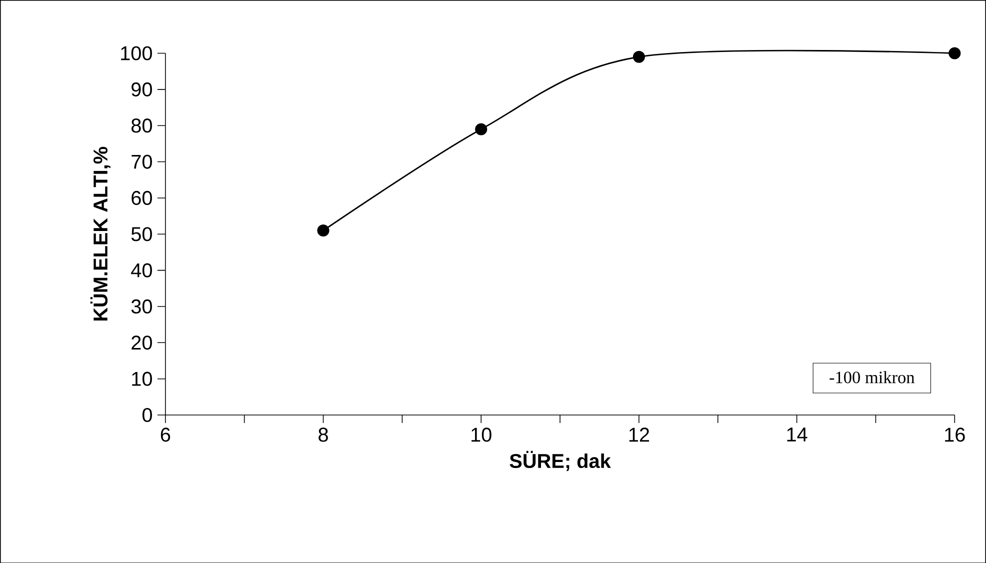 Image resolution: width=986 pixels, height=563 pixels. Describe the element at coordinates (100, 233) in the screenshot. I see `y-axis-title: KÜM.ELEK ALTI,%` at that location.